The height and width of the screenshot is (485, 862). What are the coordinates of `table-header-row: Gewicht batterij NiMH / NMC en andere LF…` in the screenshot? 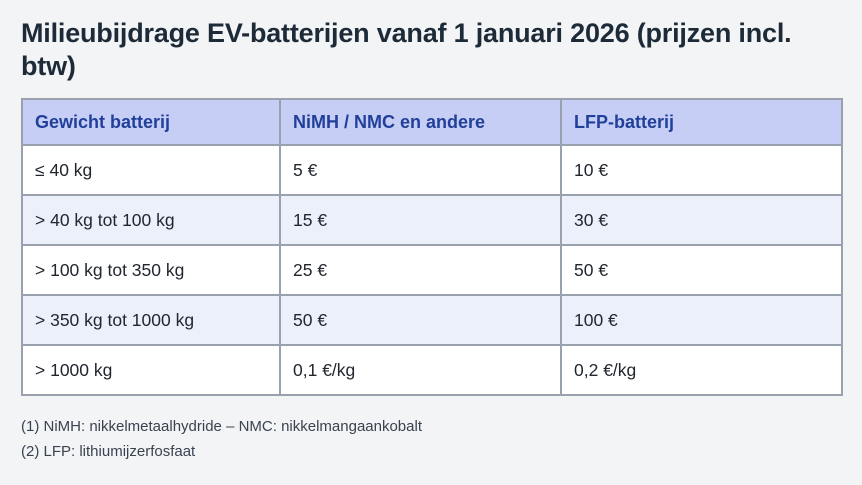 It's located at (432, 122).